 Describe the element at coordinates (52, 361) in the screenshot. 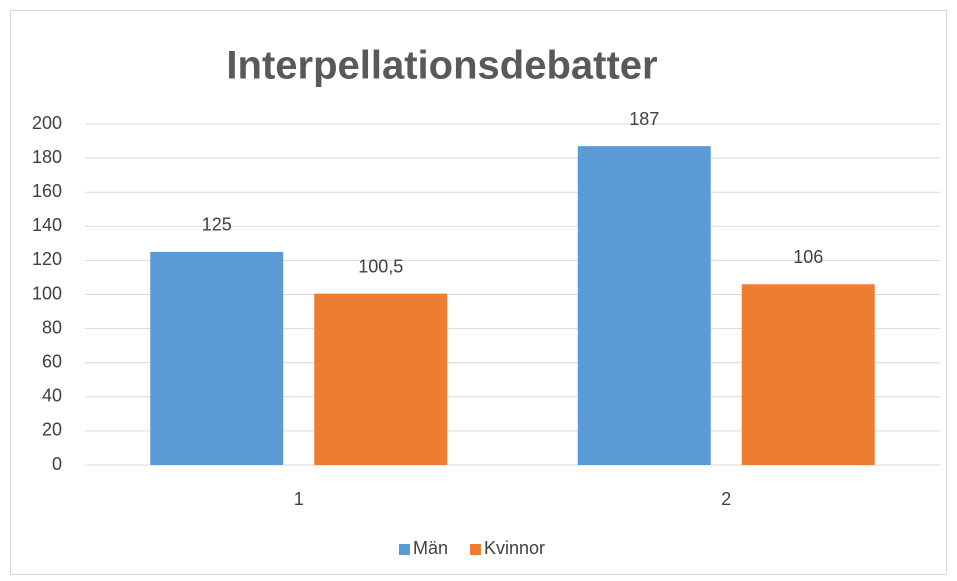

I see `y-tick-label: 60` at that location.